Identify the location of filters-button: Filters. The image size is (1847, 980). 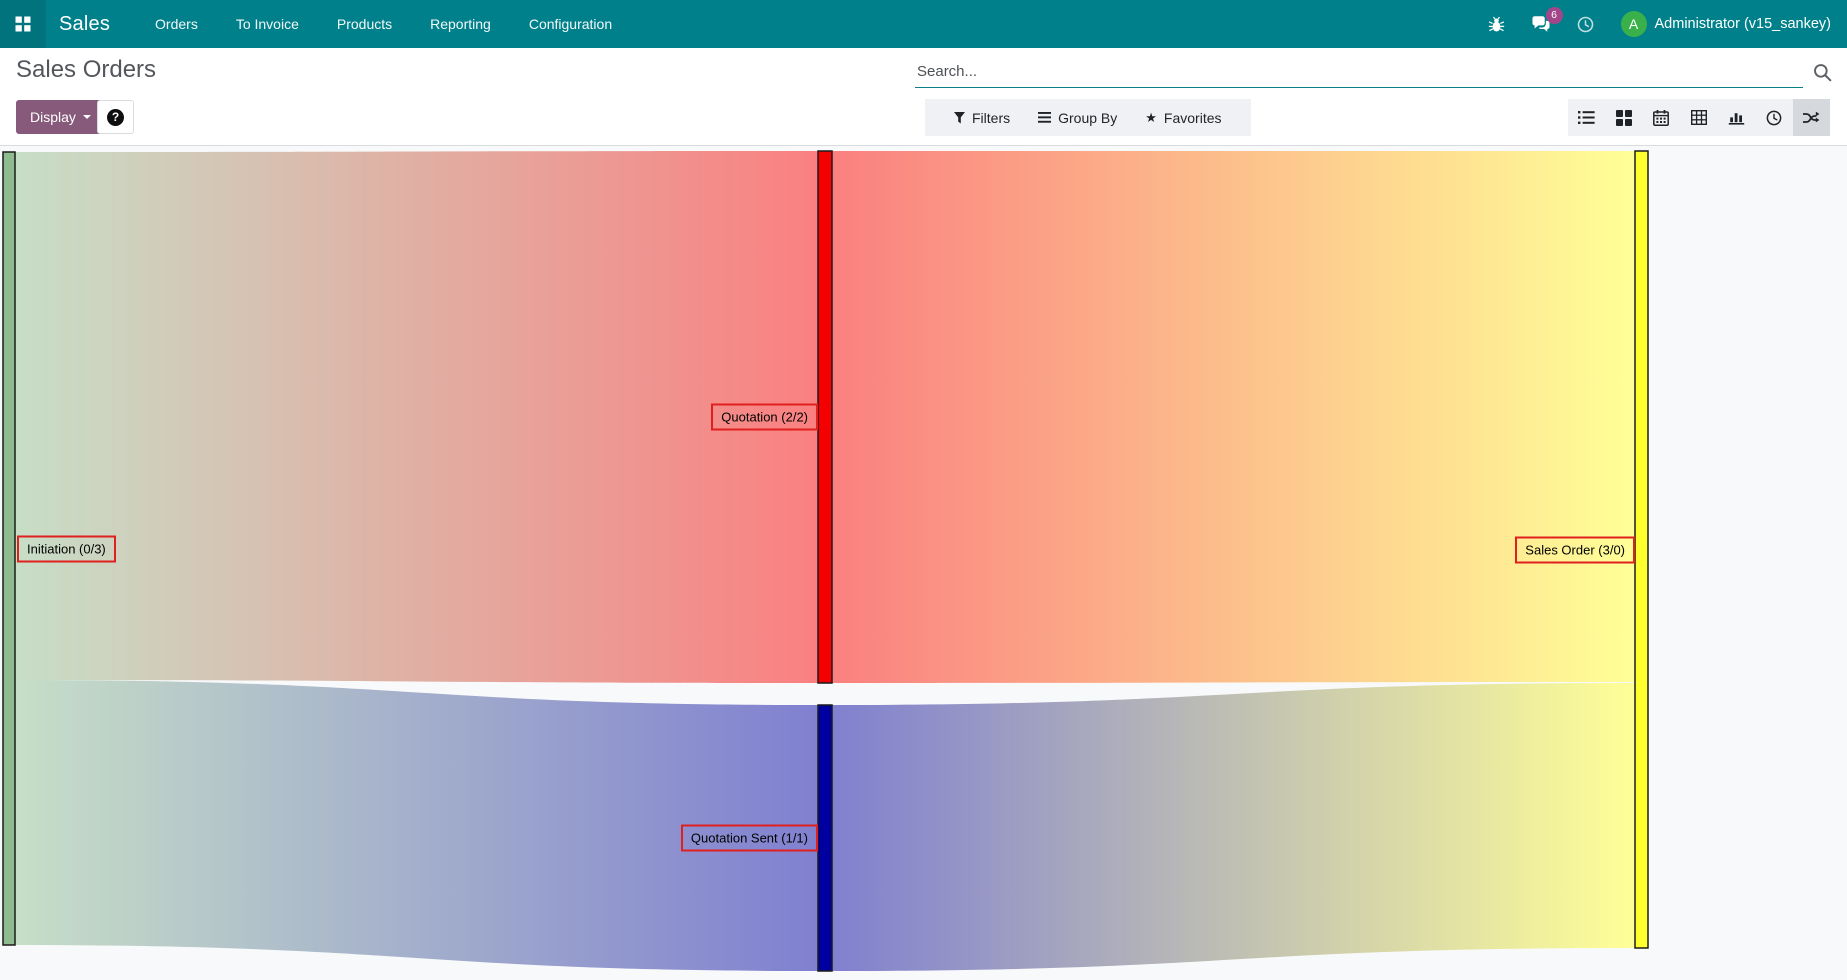
(982, 118).